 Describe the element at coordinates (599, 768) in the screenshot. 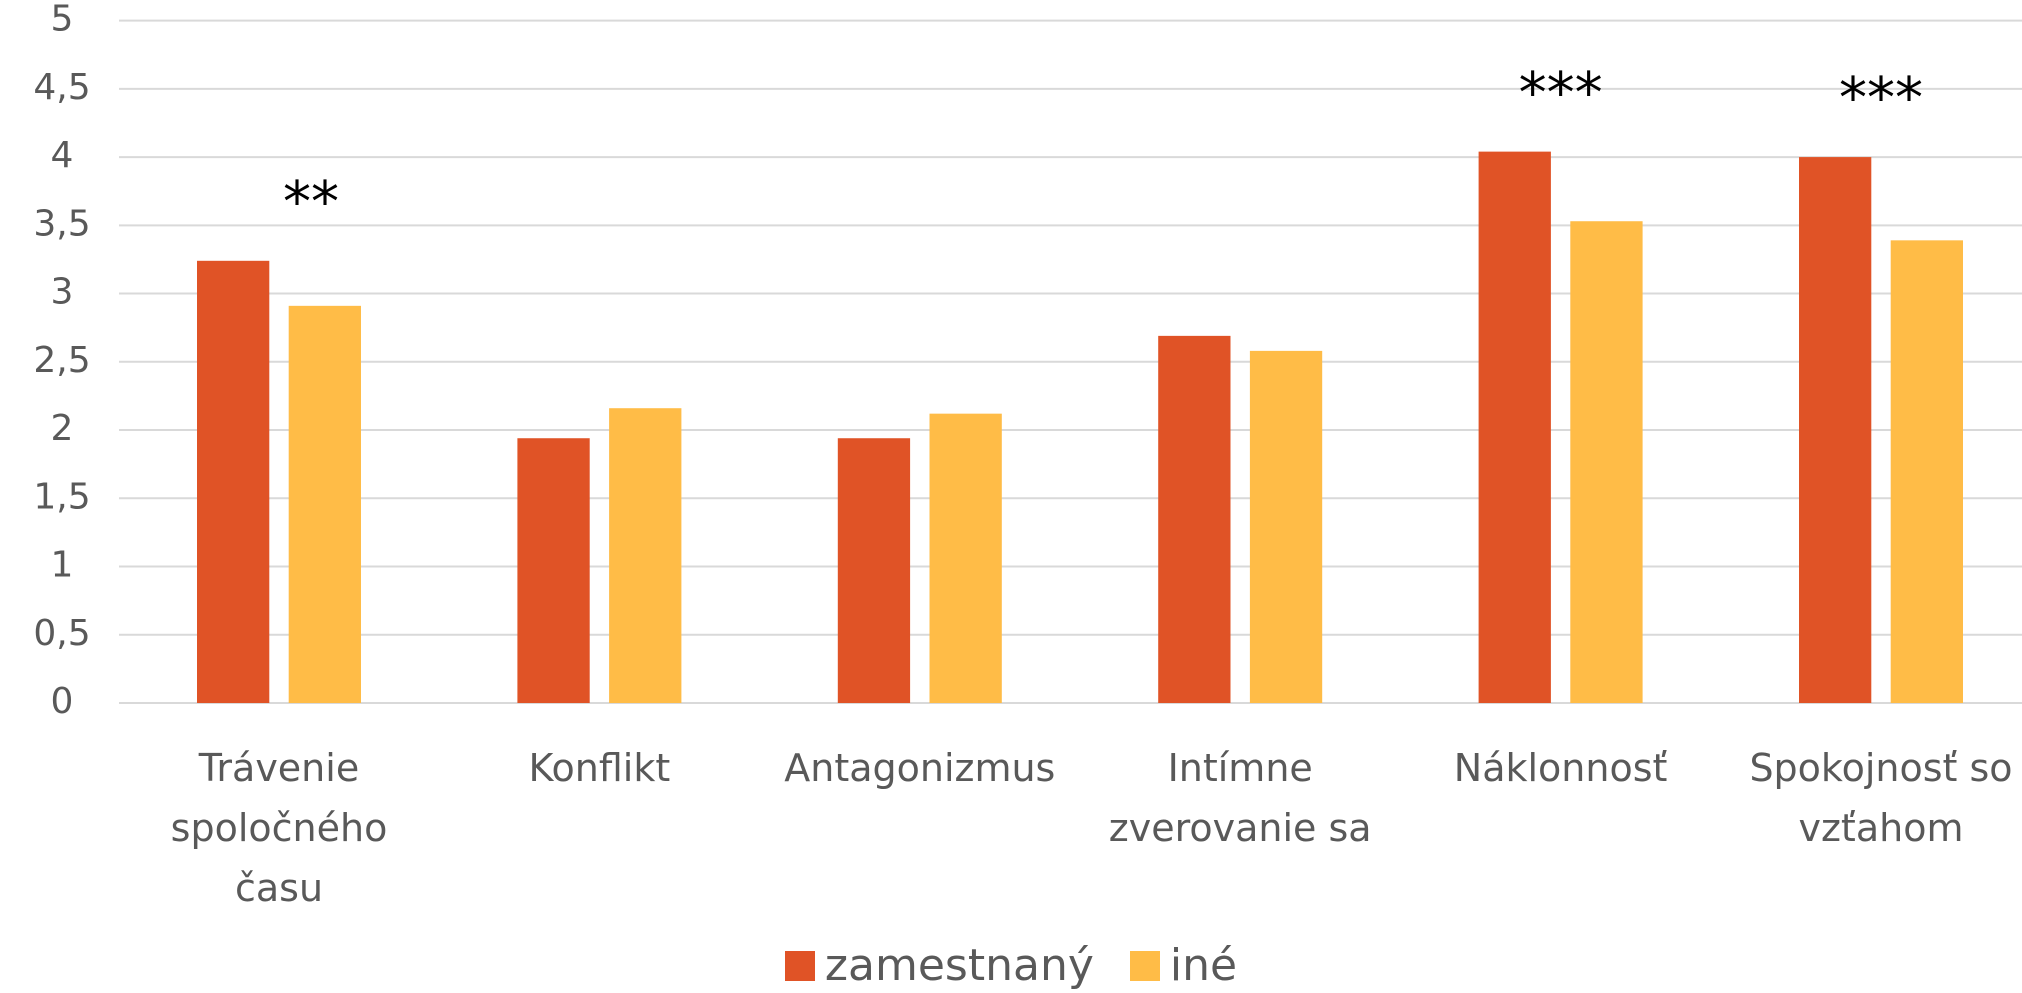

I see `x-tick-label: Konflikt` at that location.